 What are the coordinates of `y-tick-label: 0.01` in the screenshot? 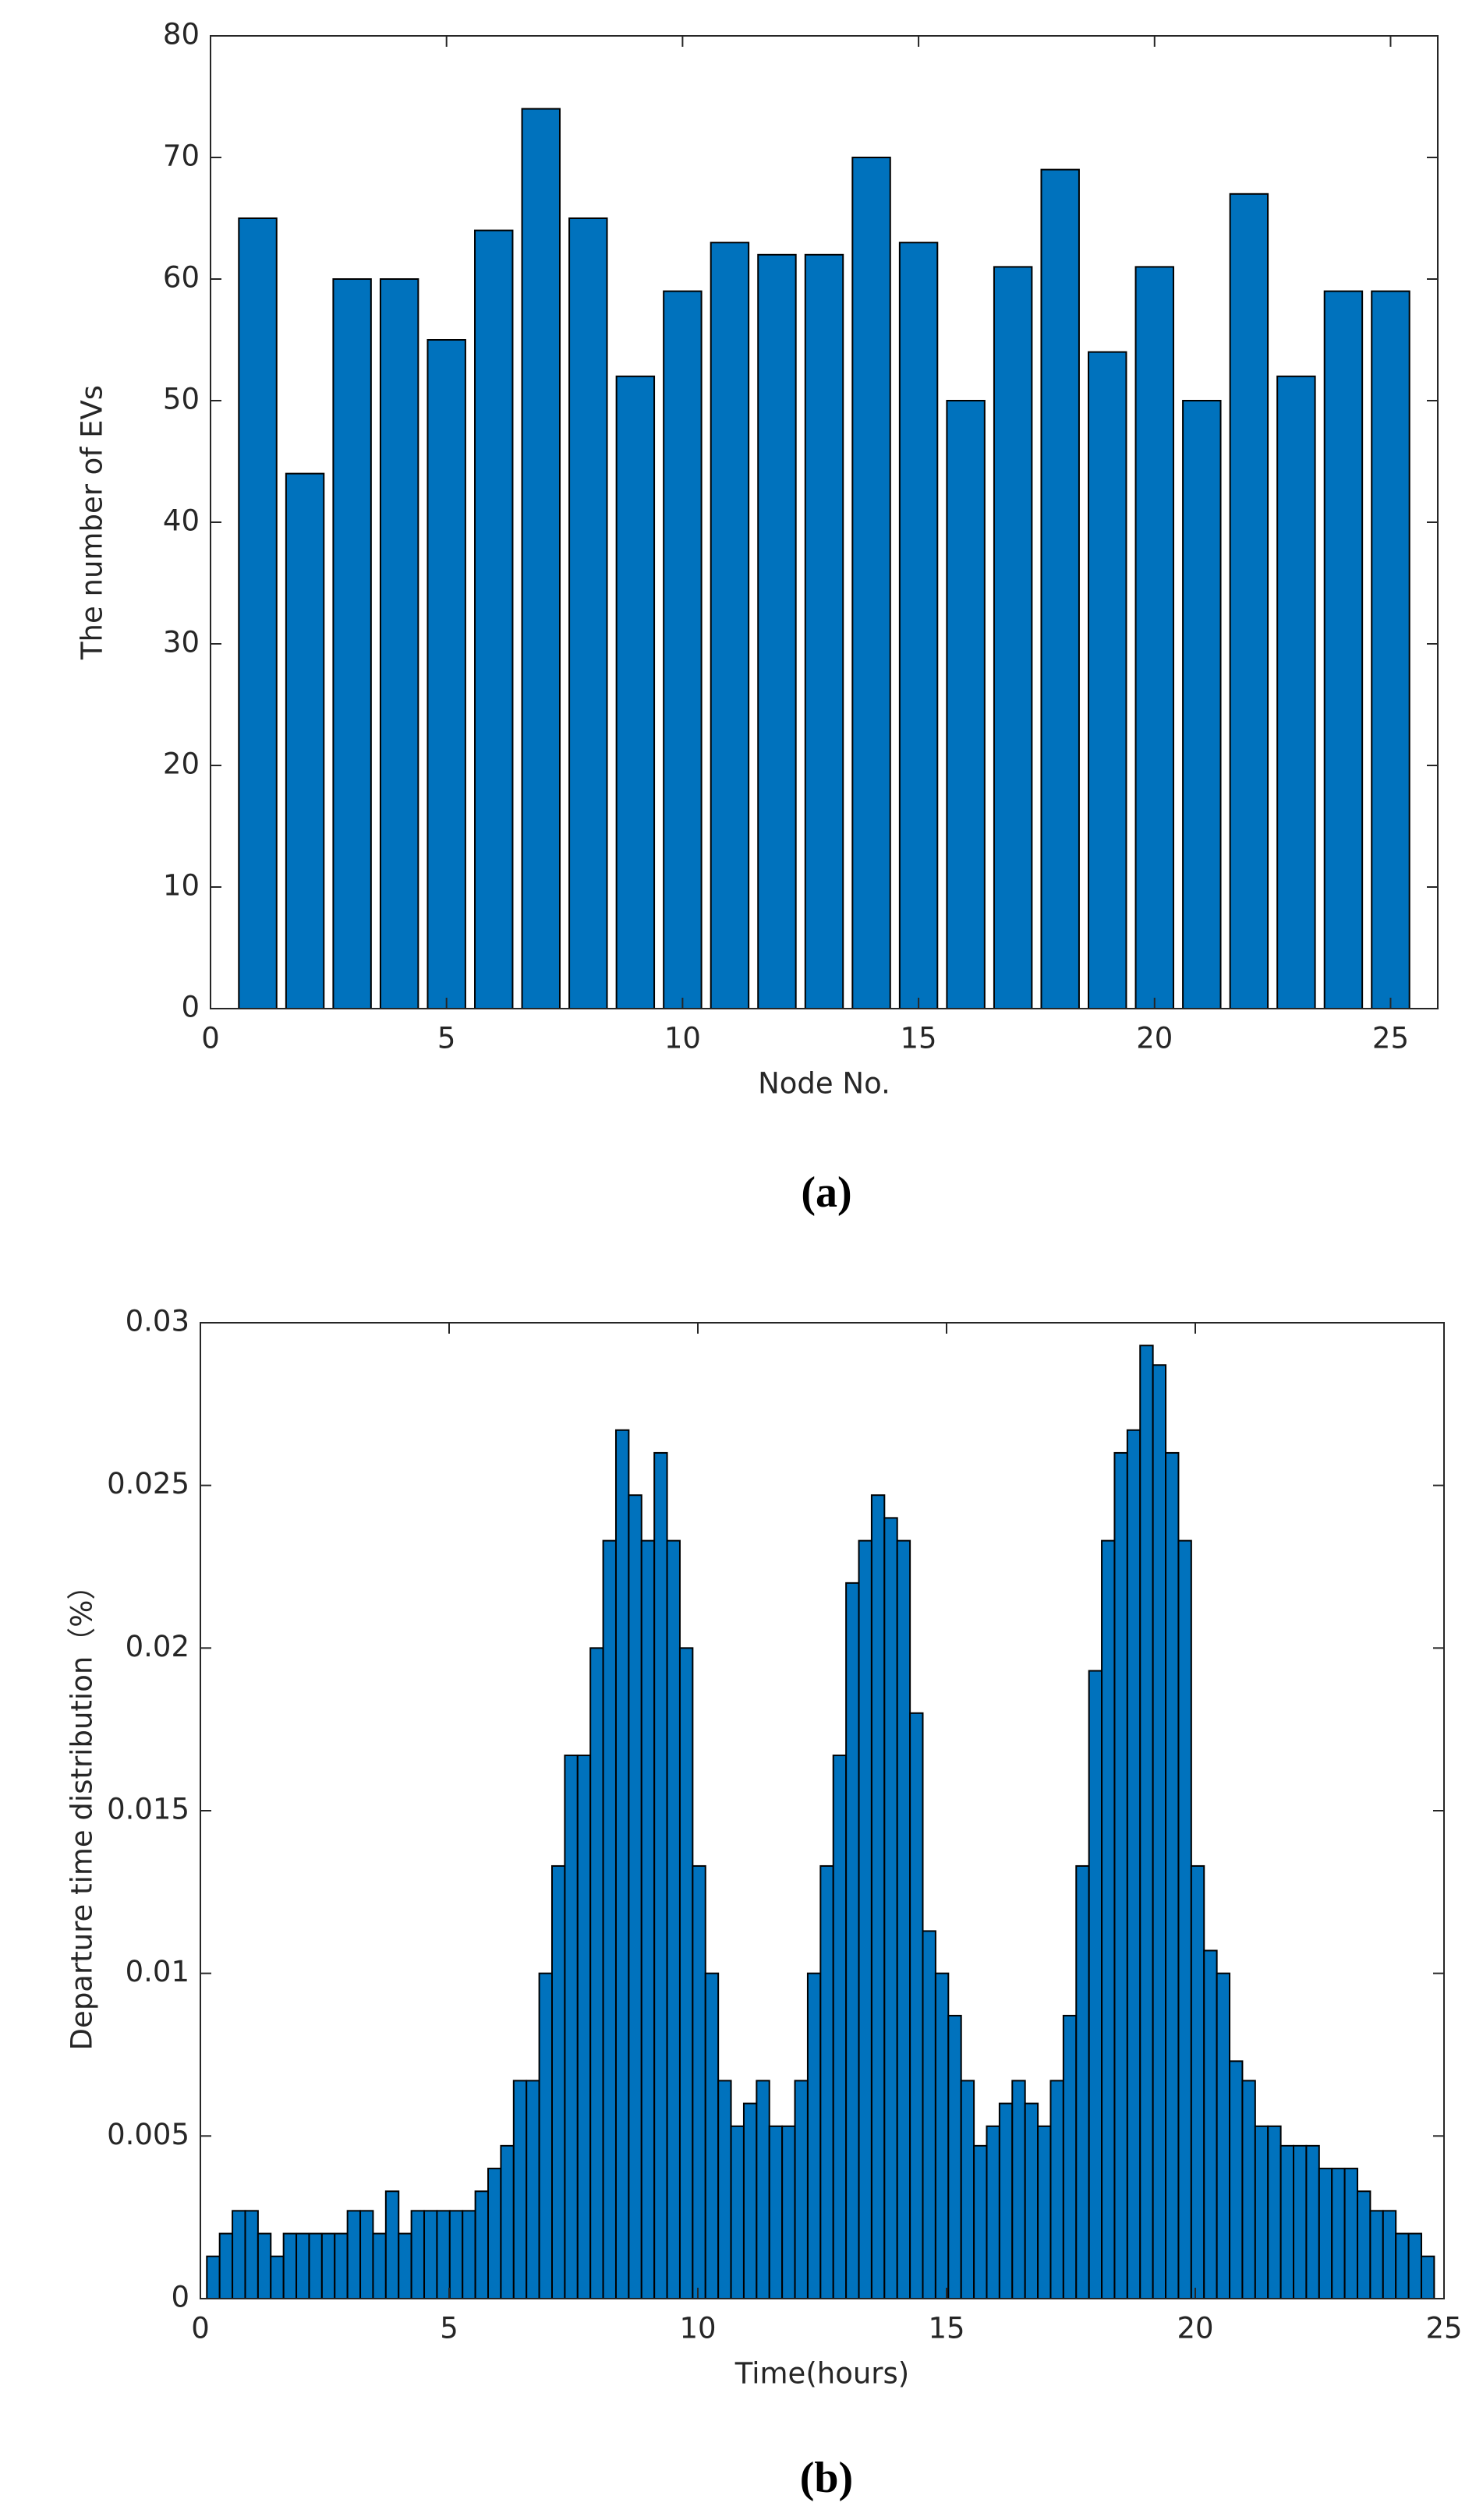 It's located at (158, 1972).